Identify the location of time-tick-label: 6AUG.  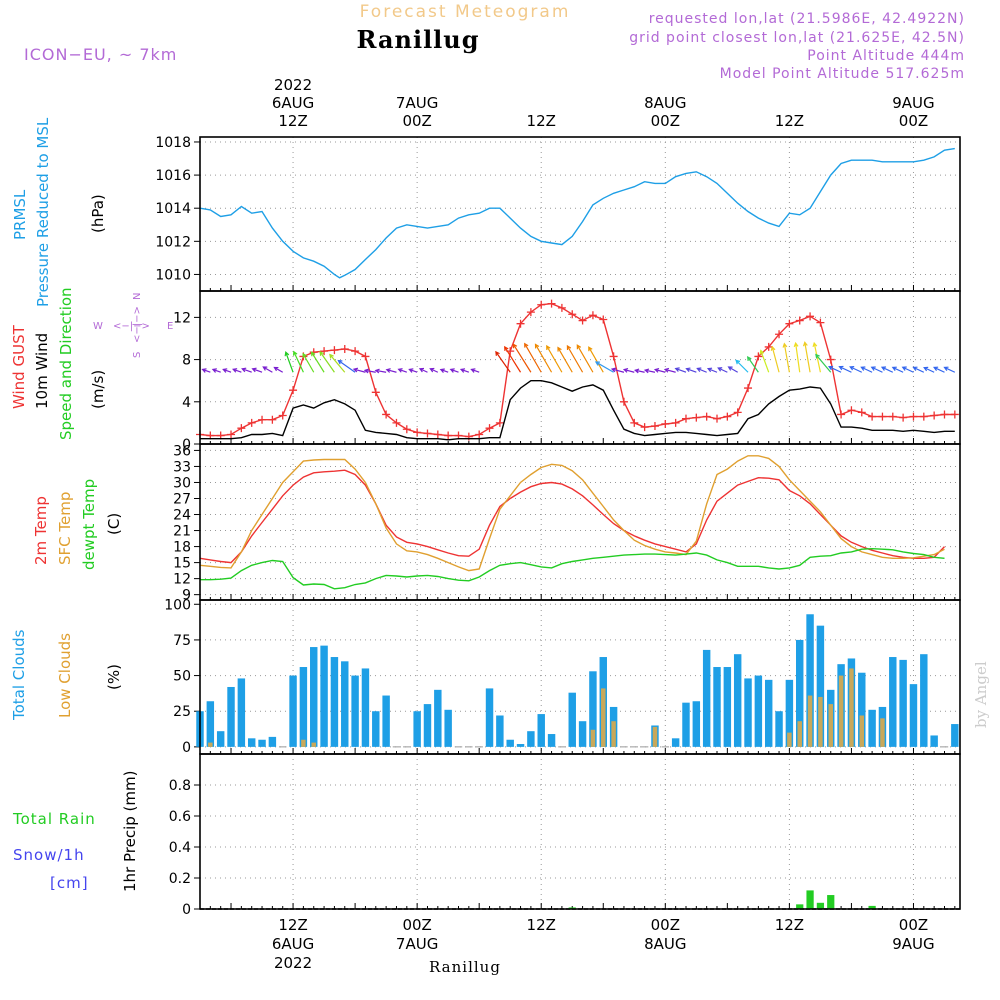
(293, 103).